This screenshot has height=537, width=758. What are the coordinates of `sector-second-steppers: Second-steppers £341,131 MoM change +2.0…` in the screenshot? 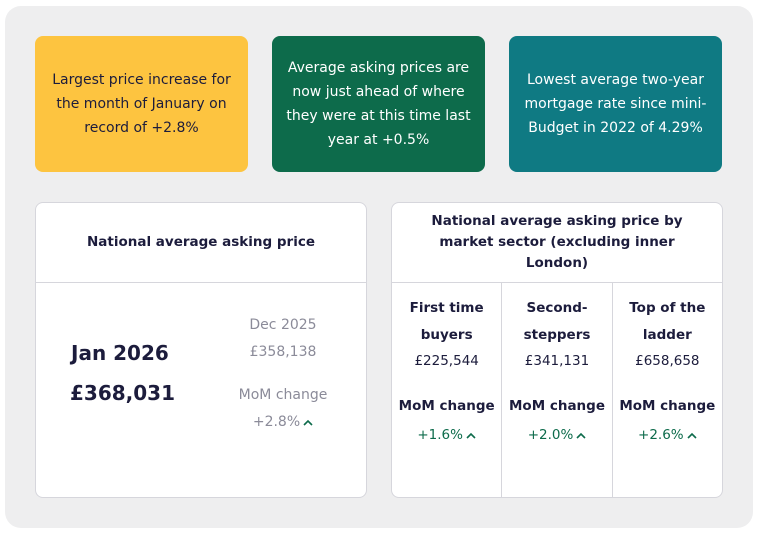 It's located at (557, 390).